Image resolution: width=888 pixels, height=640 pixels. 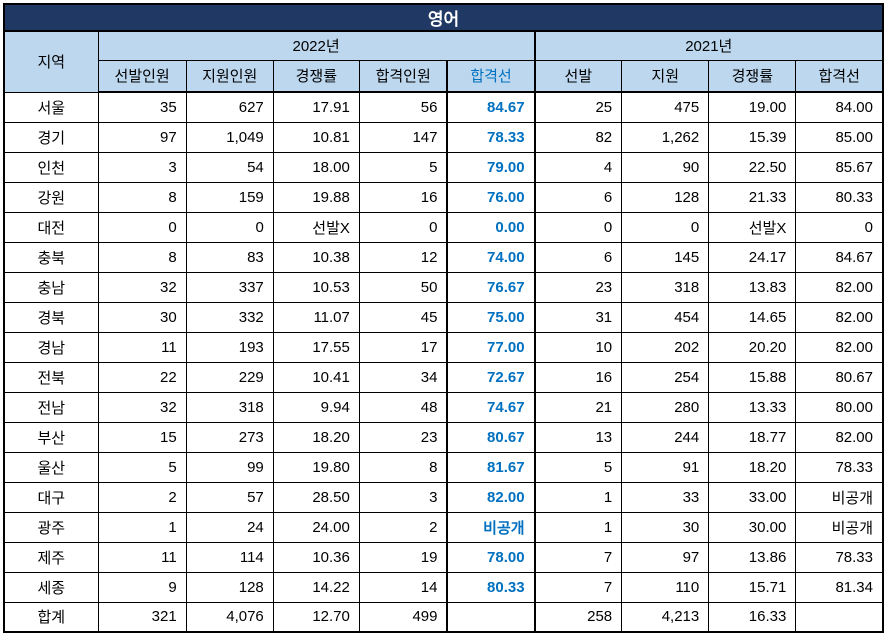 I want to click on cutoff-2022-cell: 72.67, so click(x=491, y=377).